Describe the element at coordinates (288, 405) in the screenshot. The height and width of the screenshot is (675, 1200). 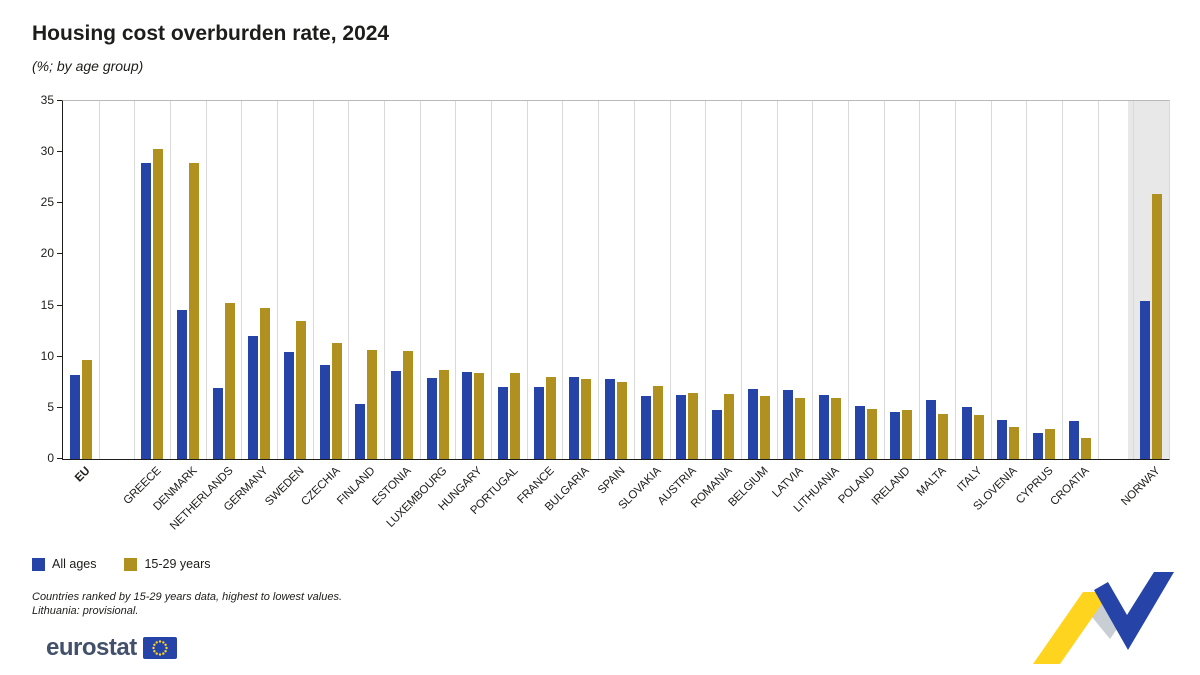
I see `bar-all_ages-sweden` at that location.